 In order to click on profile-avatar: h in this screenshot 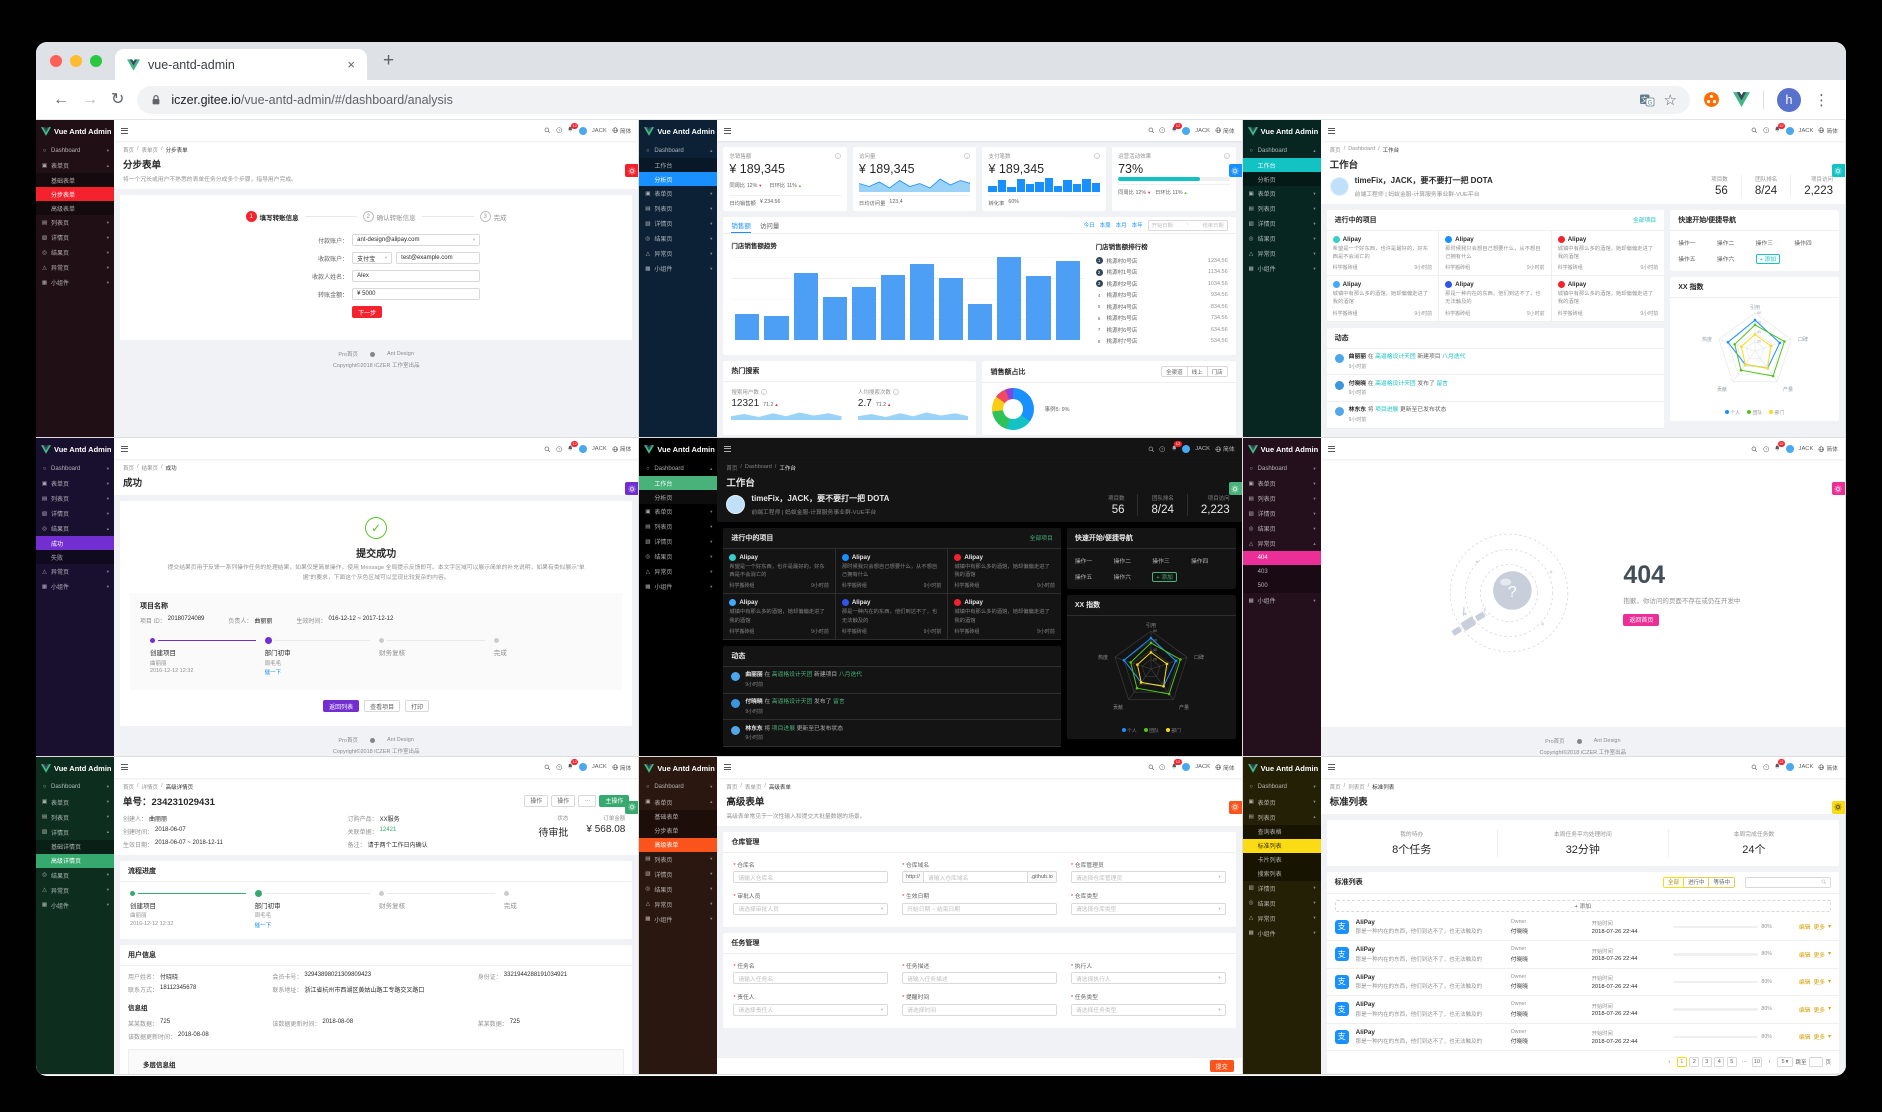, I will do `click(1789, 99)`.